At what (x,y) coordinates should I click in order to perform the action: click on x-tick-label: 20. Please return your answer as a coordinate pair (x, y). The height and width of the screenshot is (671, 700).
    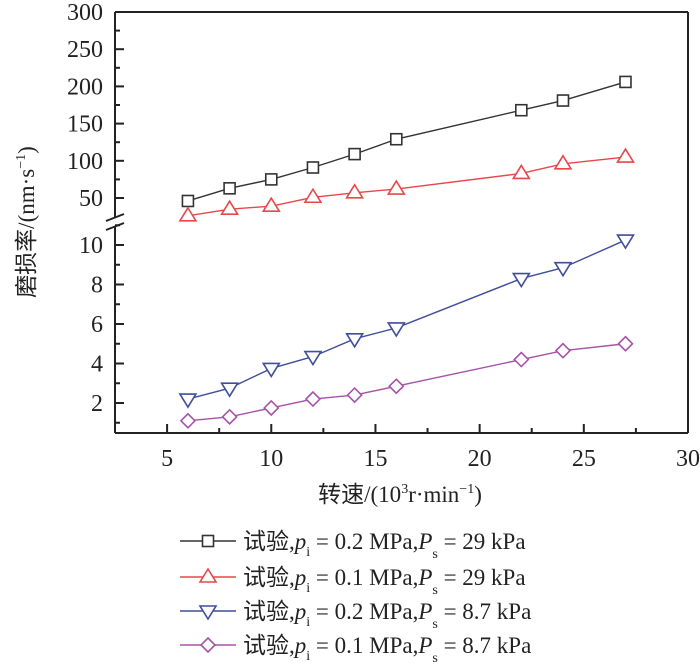
    Looking at the image, I should click on (480, 459).